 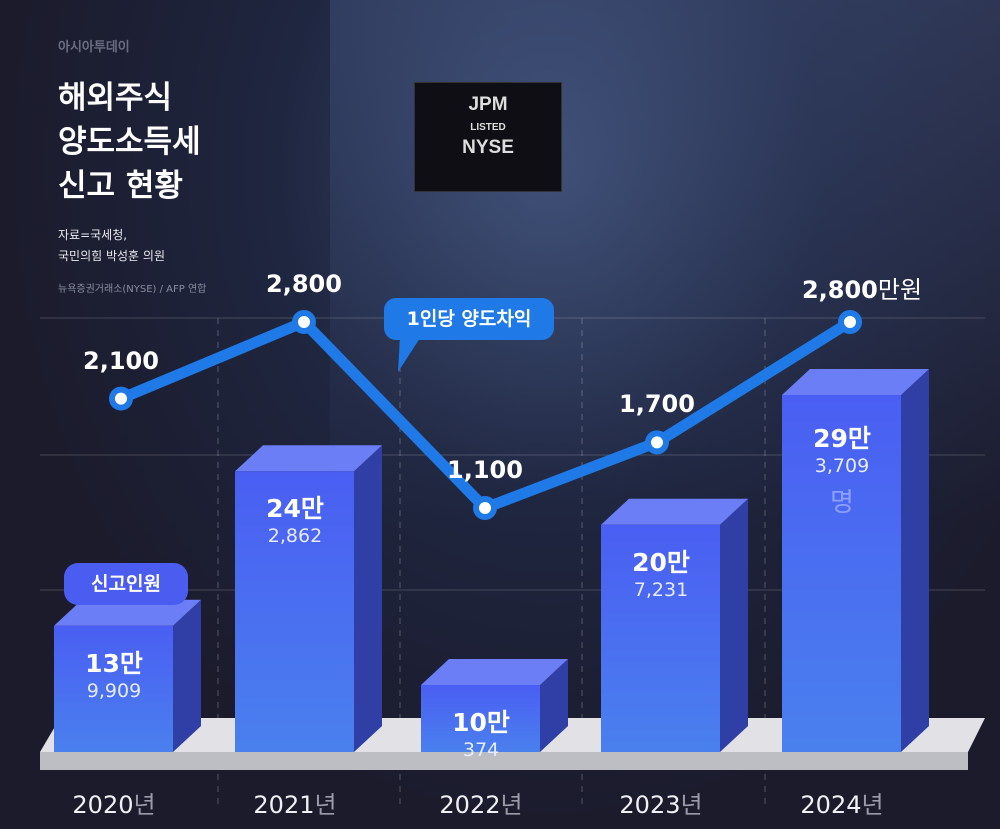 I want to click on year-label: 2024년, so click(x=842, y=802).